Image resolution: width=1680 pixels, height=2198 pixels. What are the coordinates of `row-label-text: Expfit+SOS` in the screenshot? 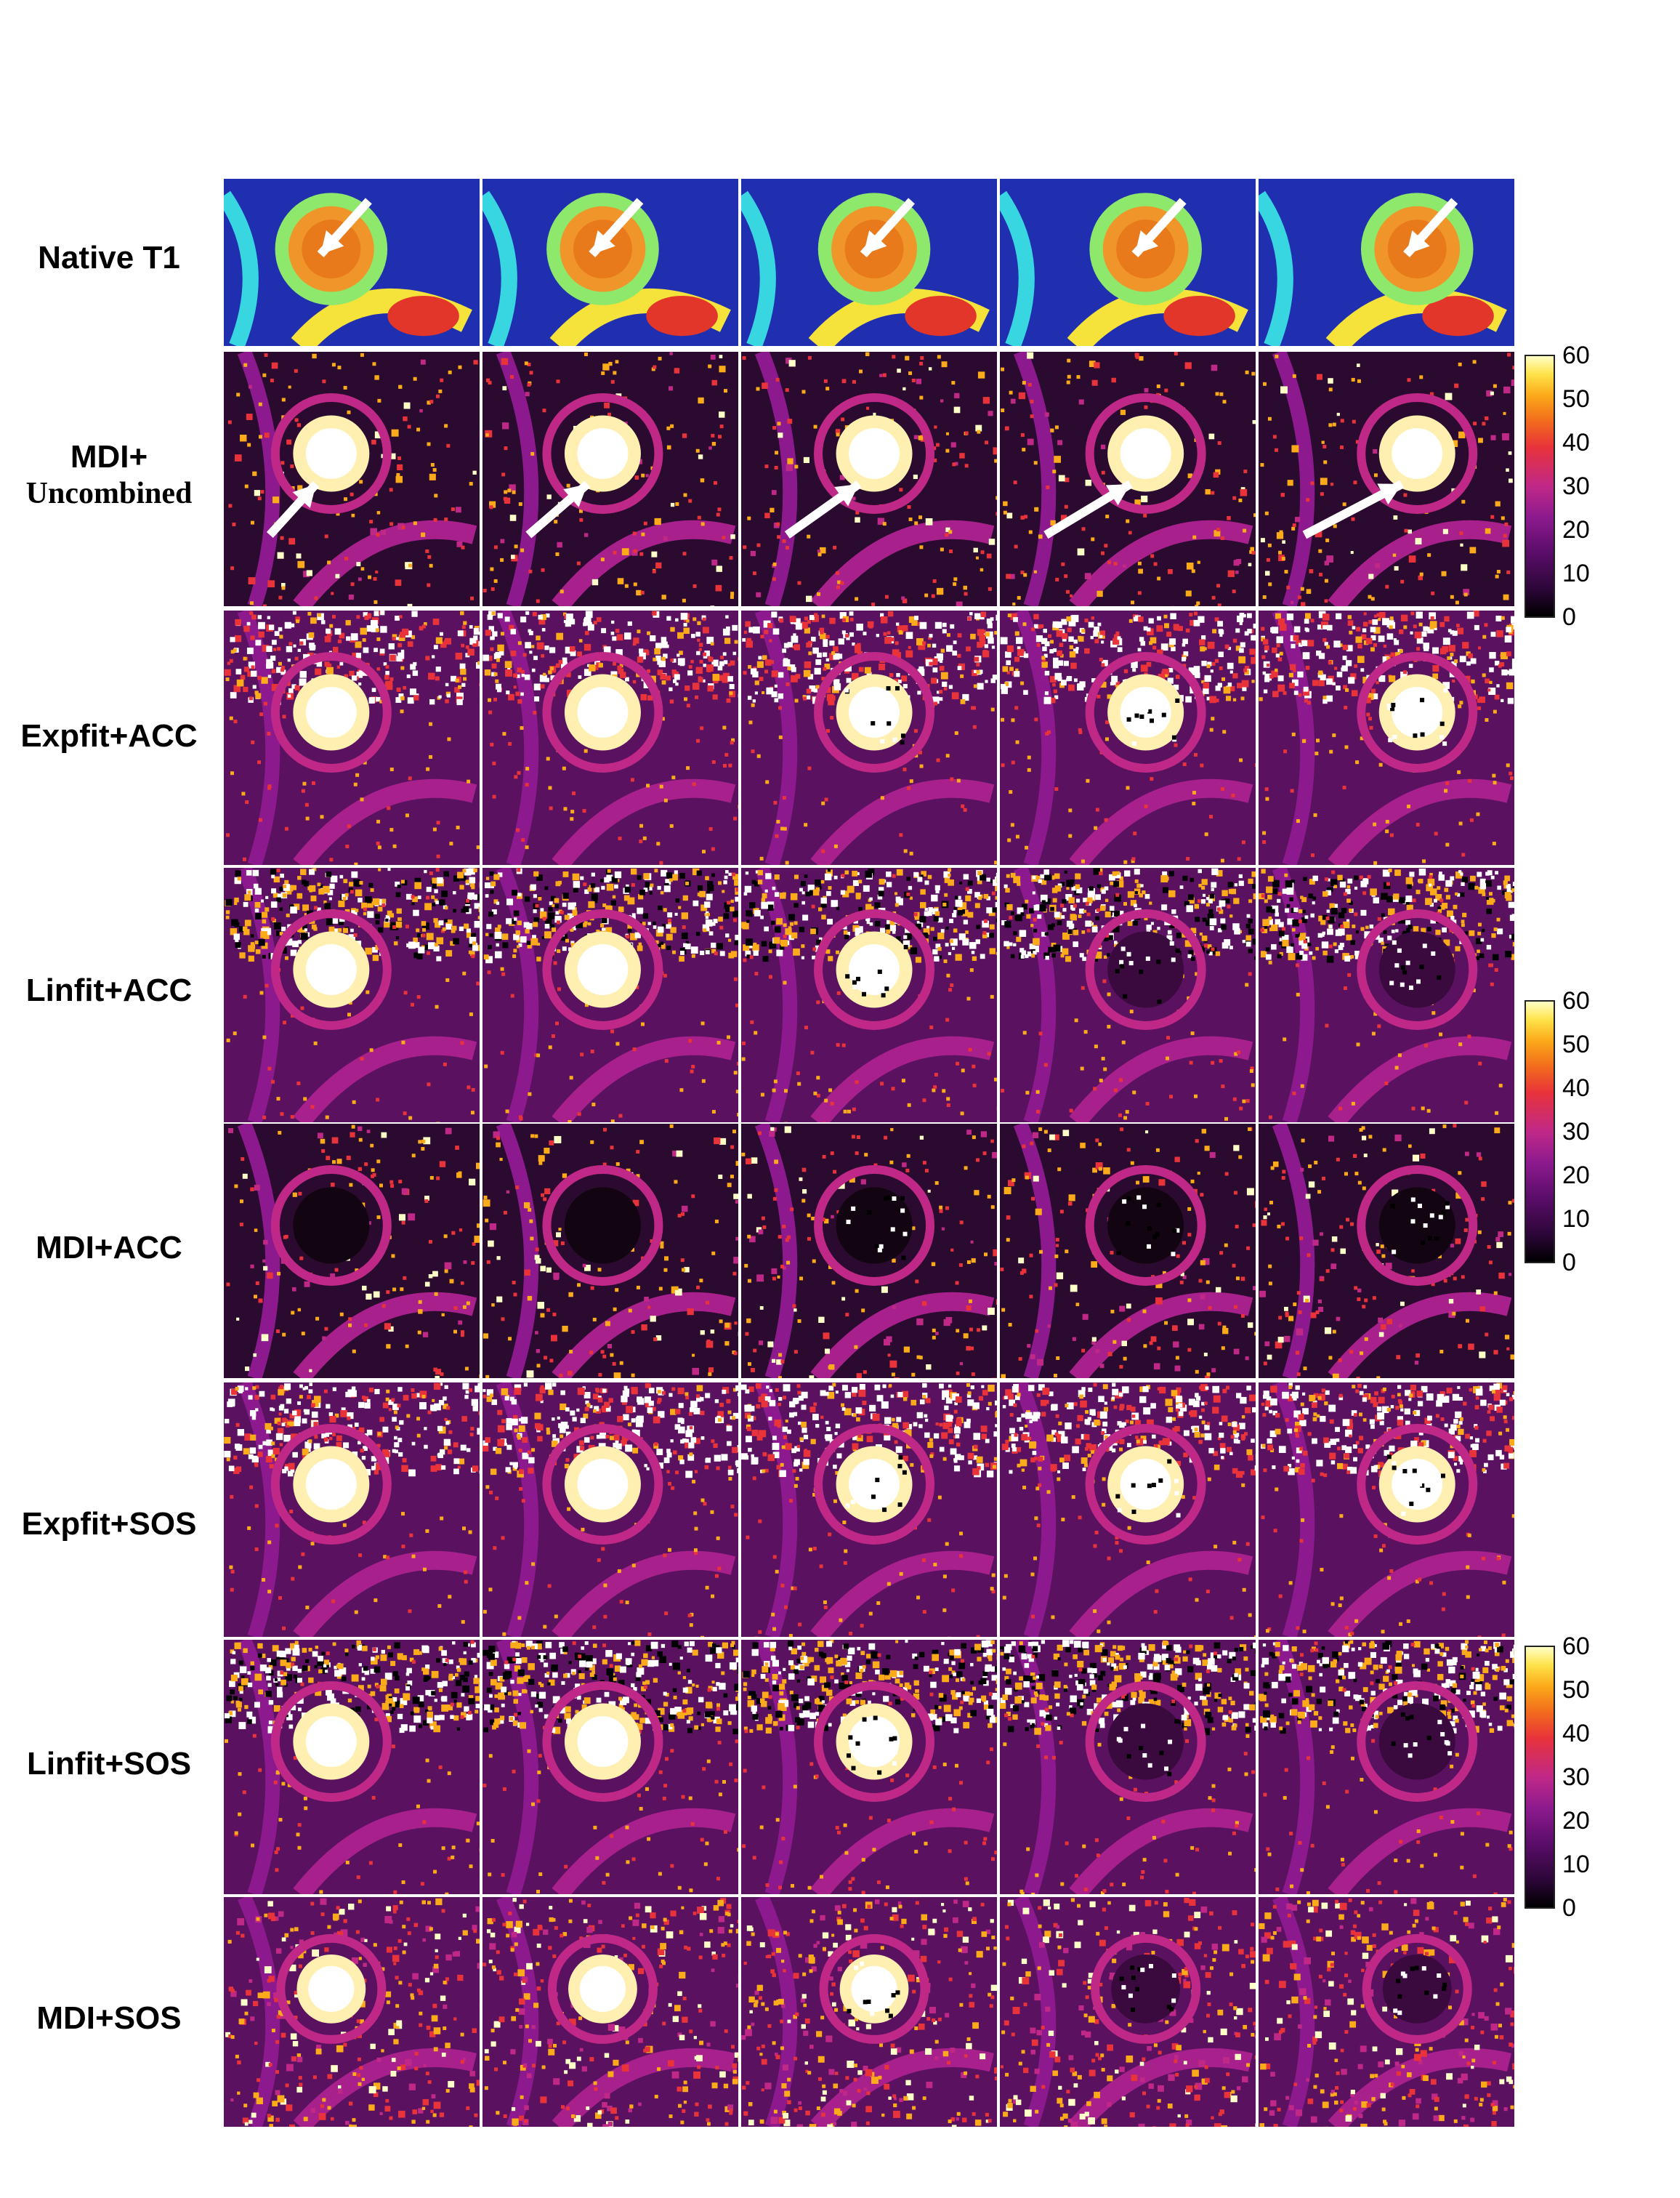 It's located at (109, 1524).